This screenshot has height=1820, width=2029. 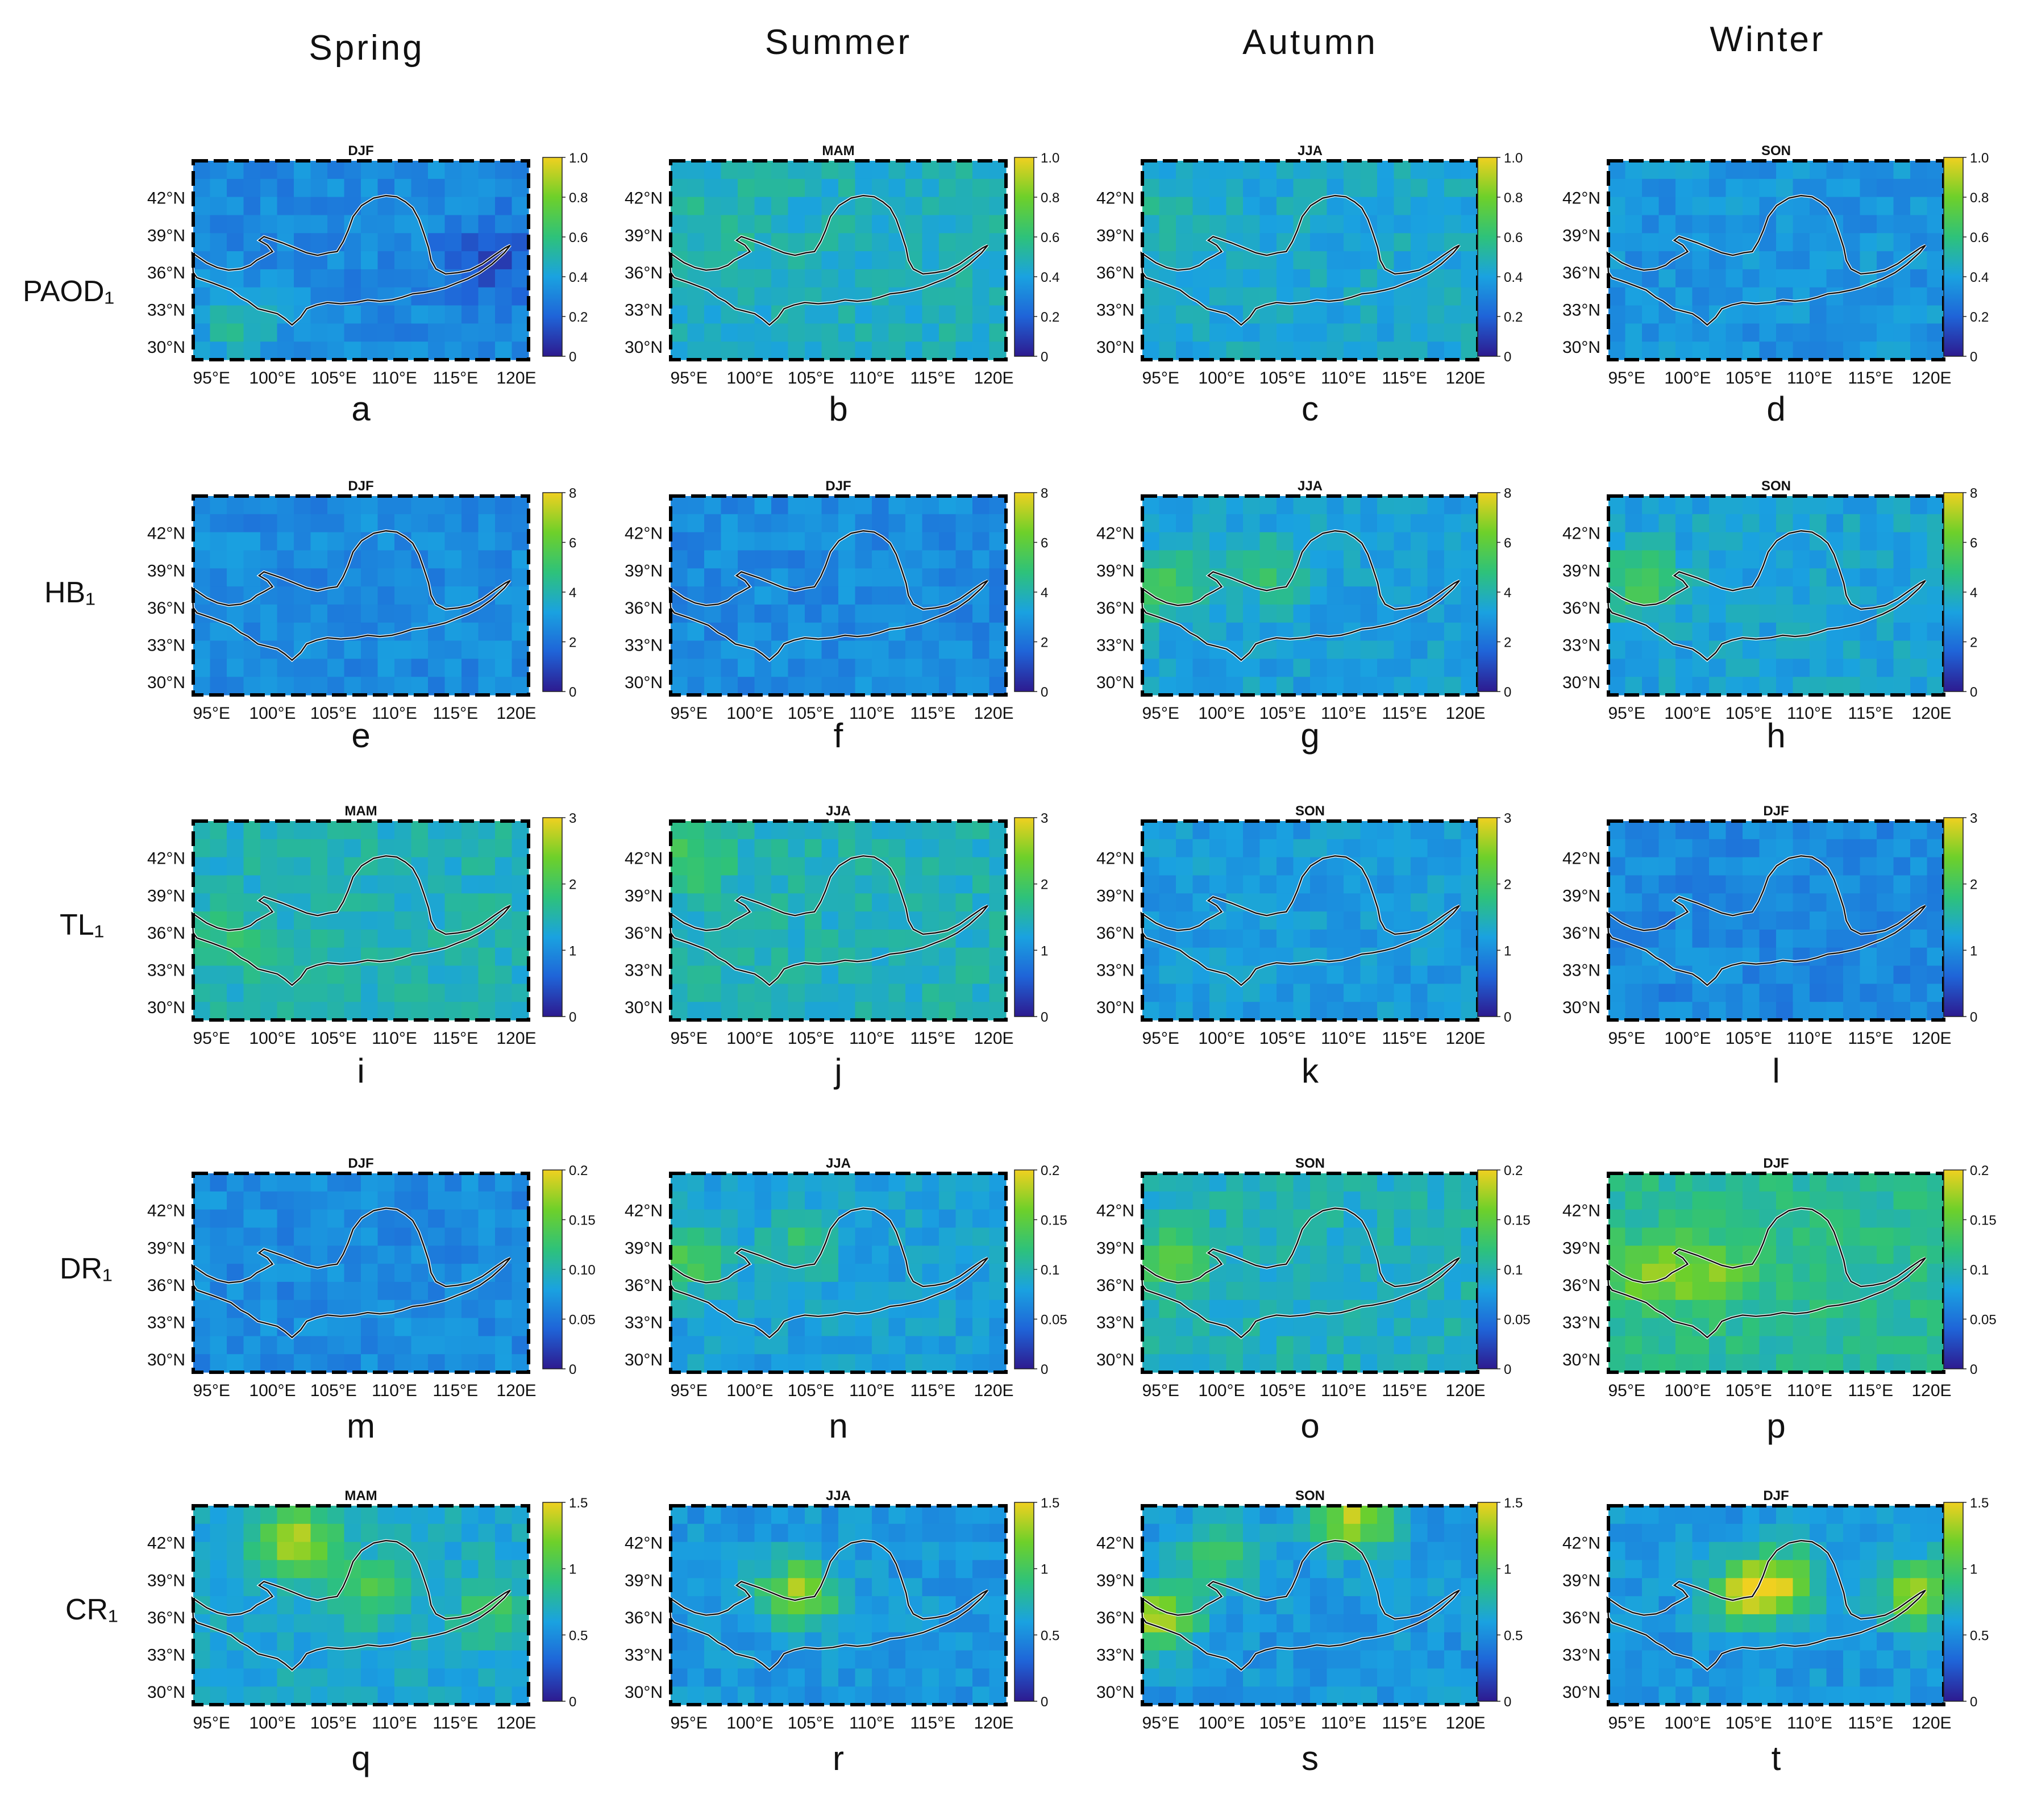 What do you see at coordinates (1309, 1426) in the screenshot?
I see `panel-letter: o` at bounding box center [1309, 1426].